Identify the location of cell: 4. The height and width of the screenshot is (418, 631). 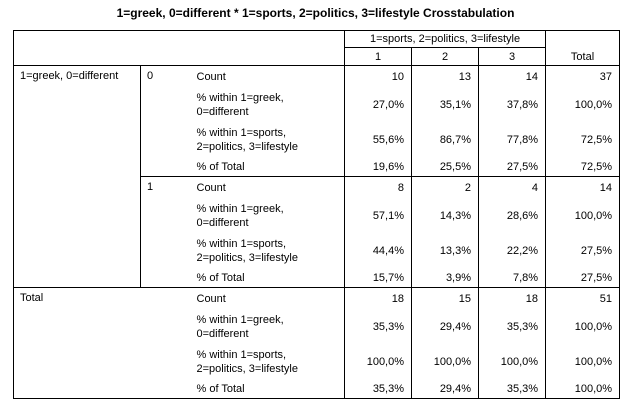
(512, 187).